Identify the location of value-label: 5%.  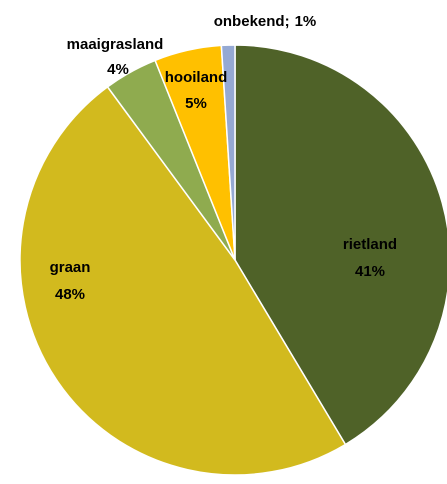
(196, 103).